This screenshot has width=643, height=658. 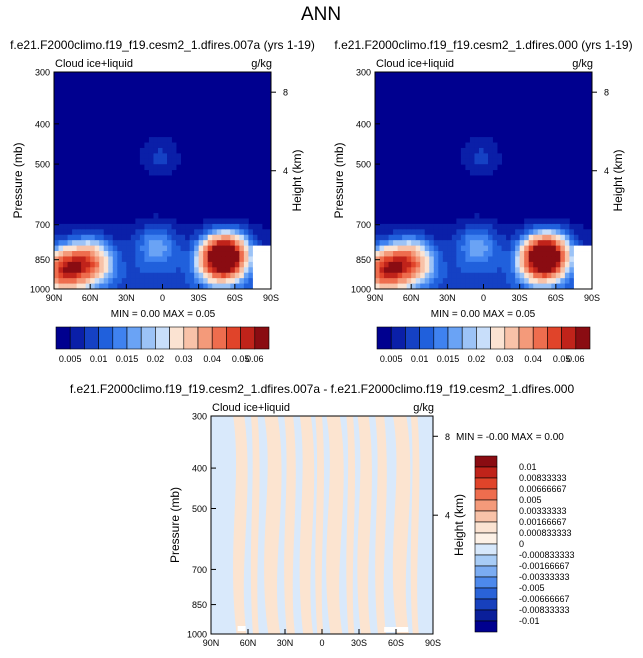 What do you see at coordinates (127, 359) in the screenshot?
I see `colorbar-label: 0.015` at bounding box center [127, 359].